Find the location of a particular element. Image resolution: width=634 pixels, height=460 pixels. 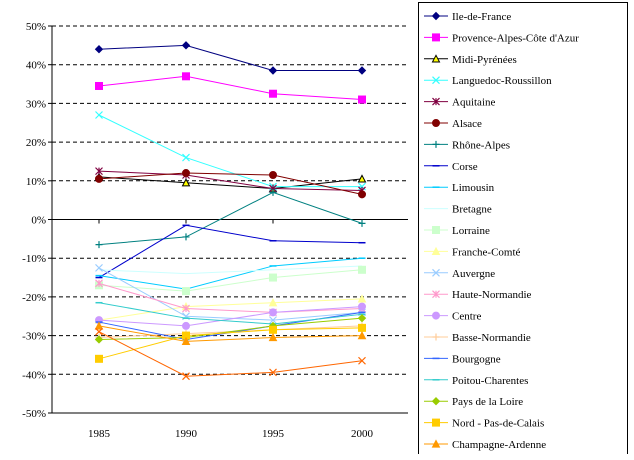

legend-item: Languedoc-Roussillon is located at coordinates (488, 81).